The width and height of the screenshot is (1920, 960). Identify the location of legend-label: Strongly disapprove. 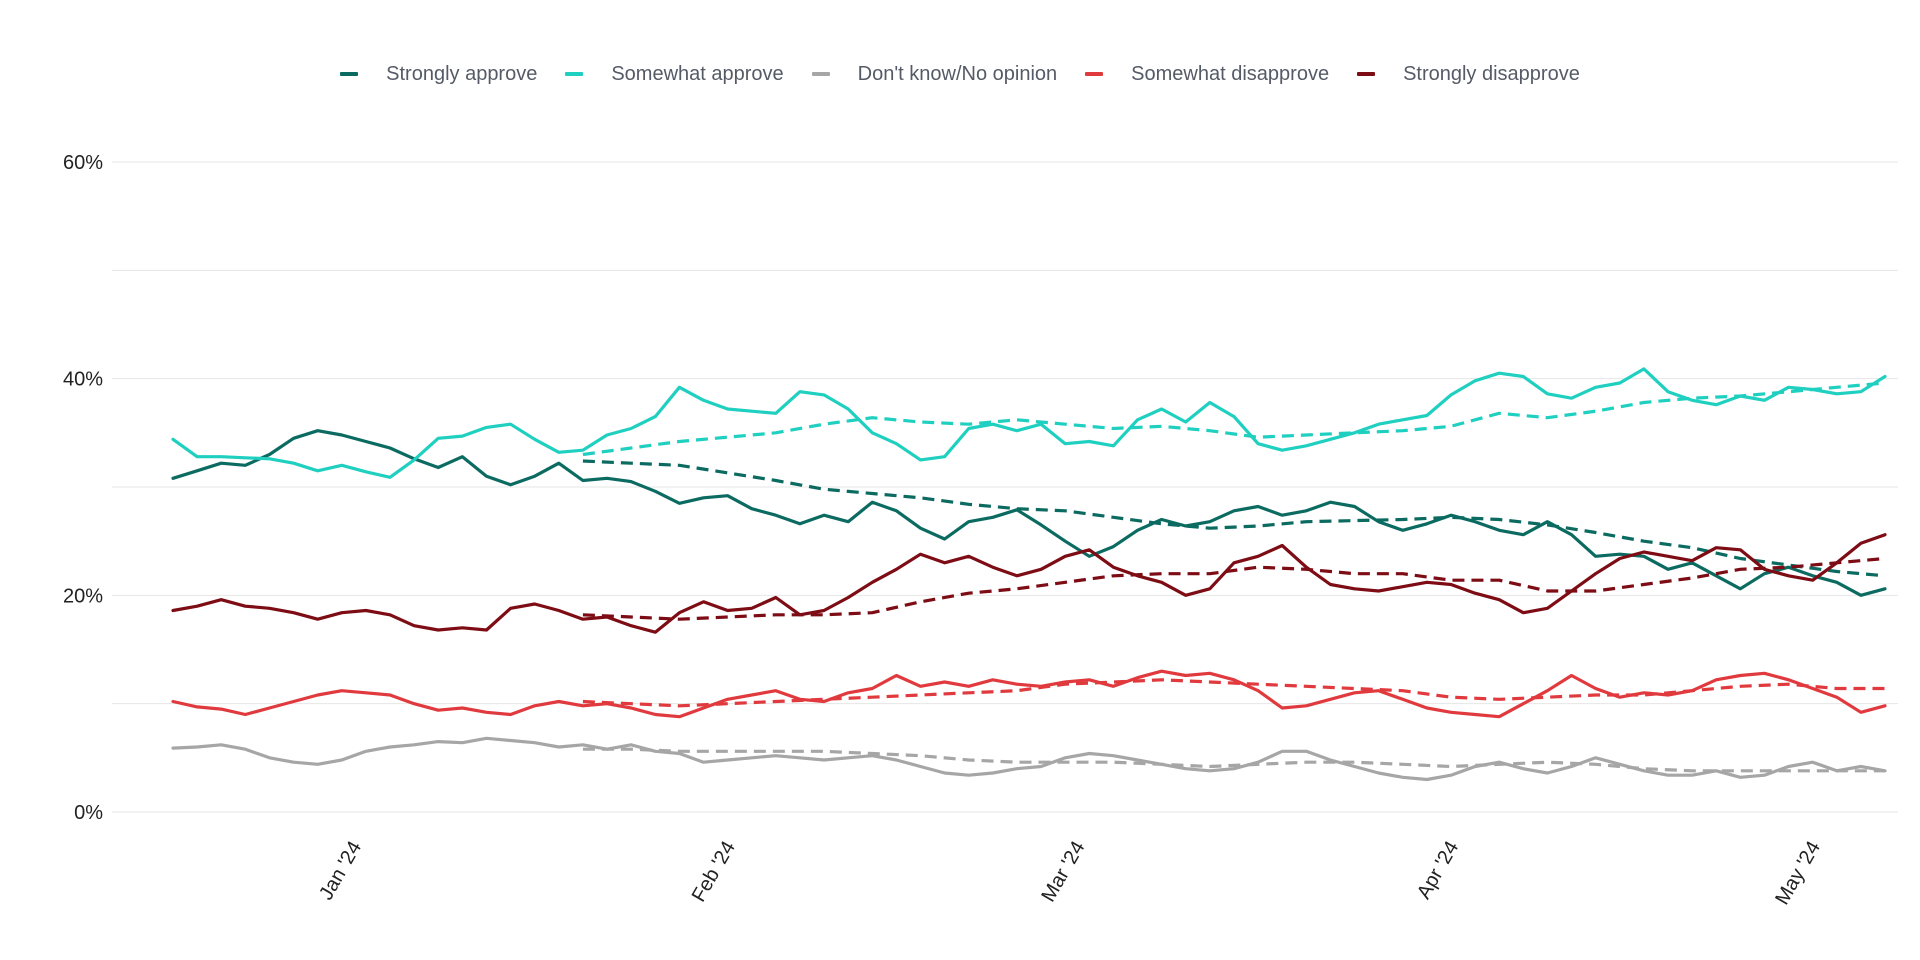
(1491, 73).